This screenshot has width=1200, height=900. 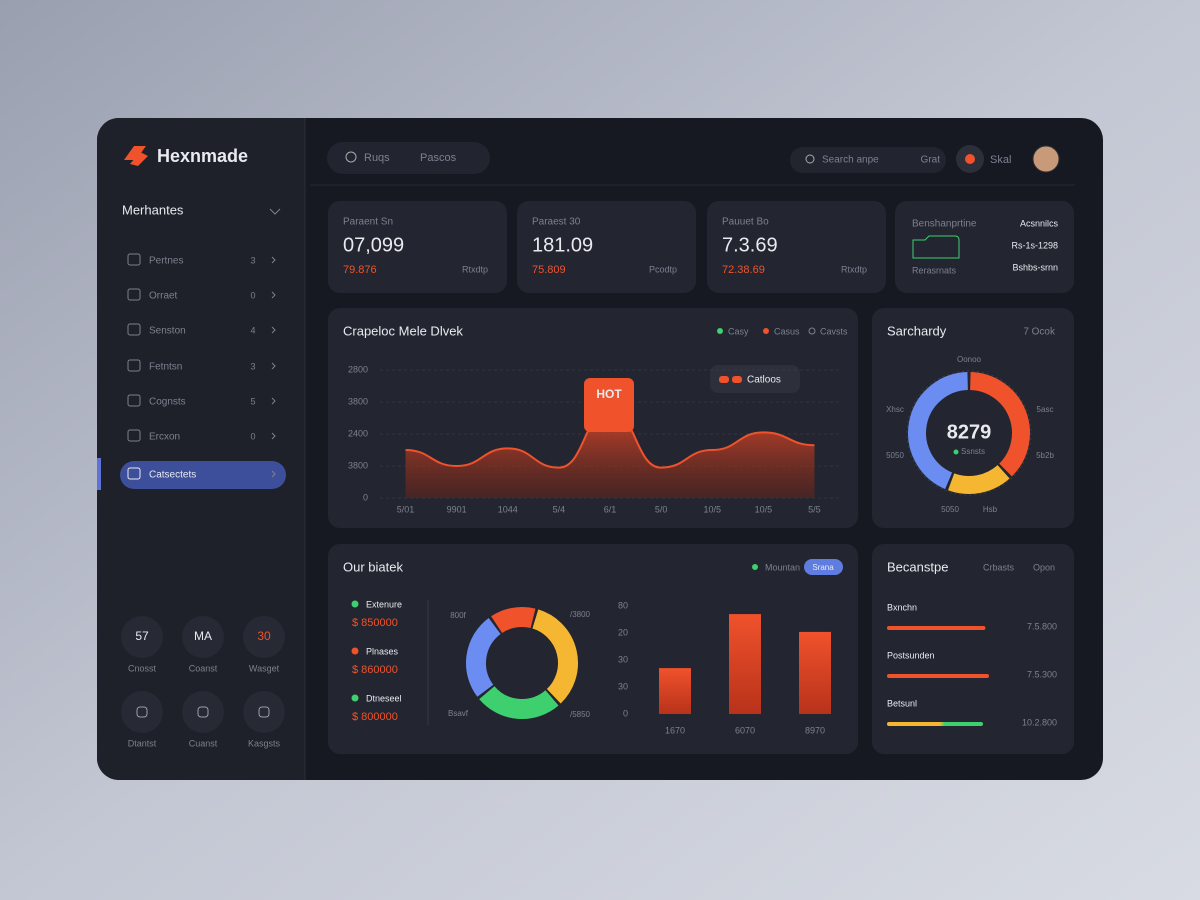 I want to click on donut-label: 5b2b, so click(x=1045, y=455).